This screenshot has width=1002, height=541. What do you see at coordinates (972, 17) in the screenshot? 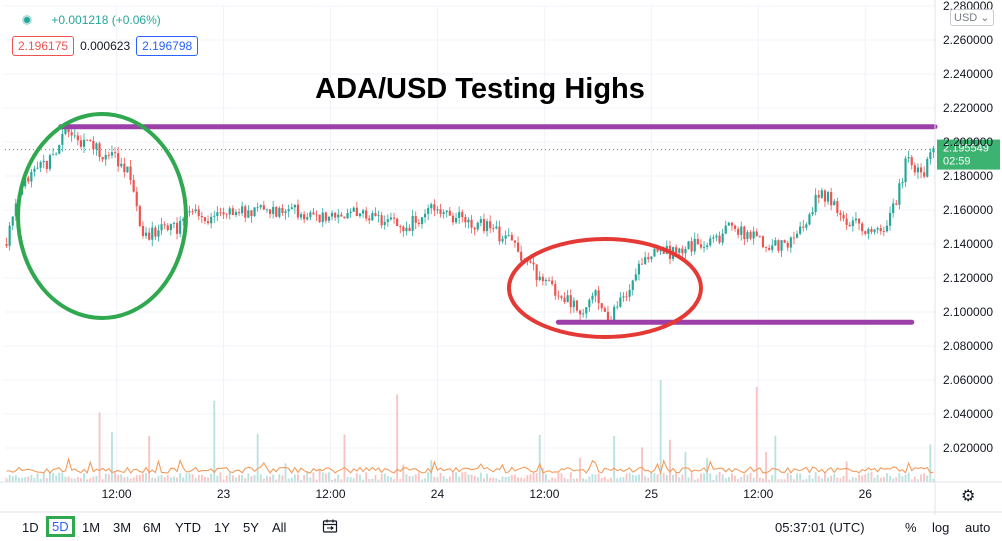
I see `currency-selector: USD ⌄` at bounding box center [972, 17].